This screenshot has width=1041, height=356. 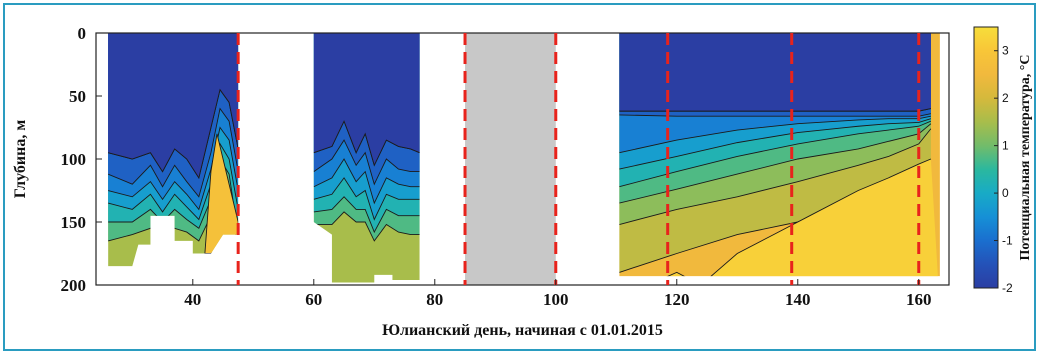 I want to click on colorbar-tick-label: -2, so click(x=1007, y=288).